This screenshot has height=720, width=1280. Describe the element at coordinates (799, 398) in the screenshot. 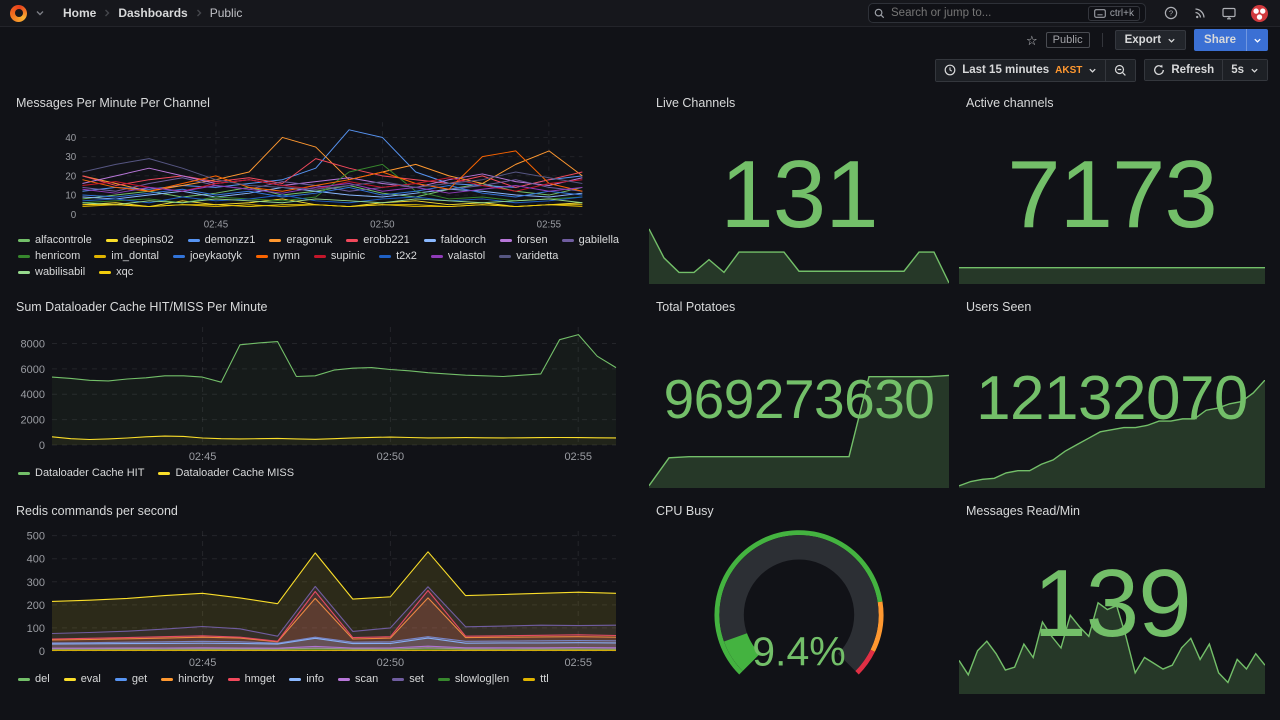

I see `stat-value: 969273630` at that location.